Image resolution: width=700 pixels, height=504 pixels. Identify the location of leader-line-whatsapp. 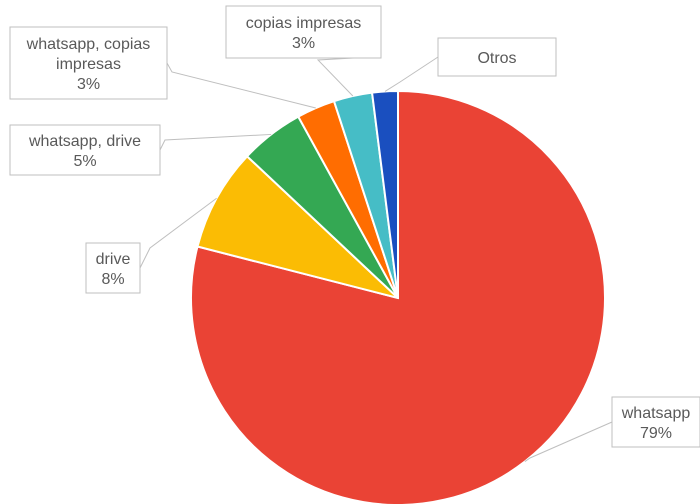
(568, 441).